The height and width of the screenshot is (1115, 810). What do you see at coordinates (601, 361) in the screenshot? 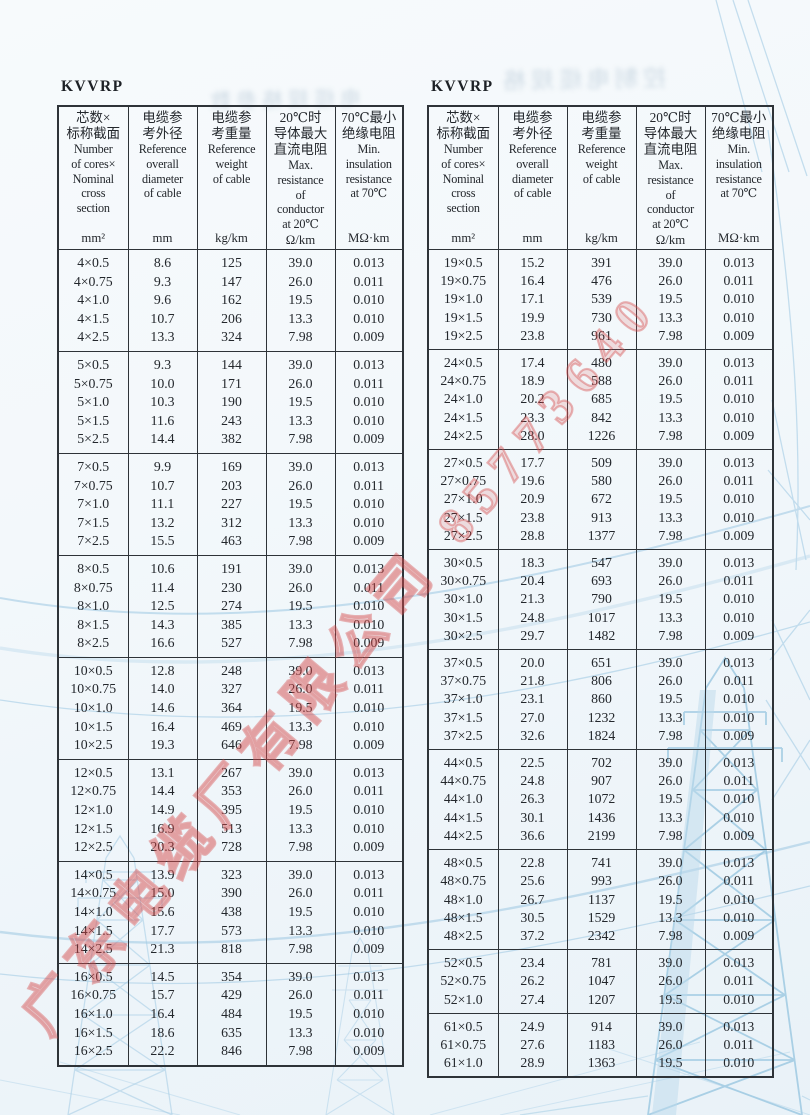
I see `cell-weight: 480` at bounding box center [601, 361].